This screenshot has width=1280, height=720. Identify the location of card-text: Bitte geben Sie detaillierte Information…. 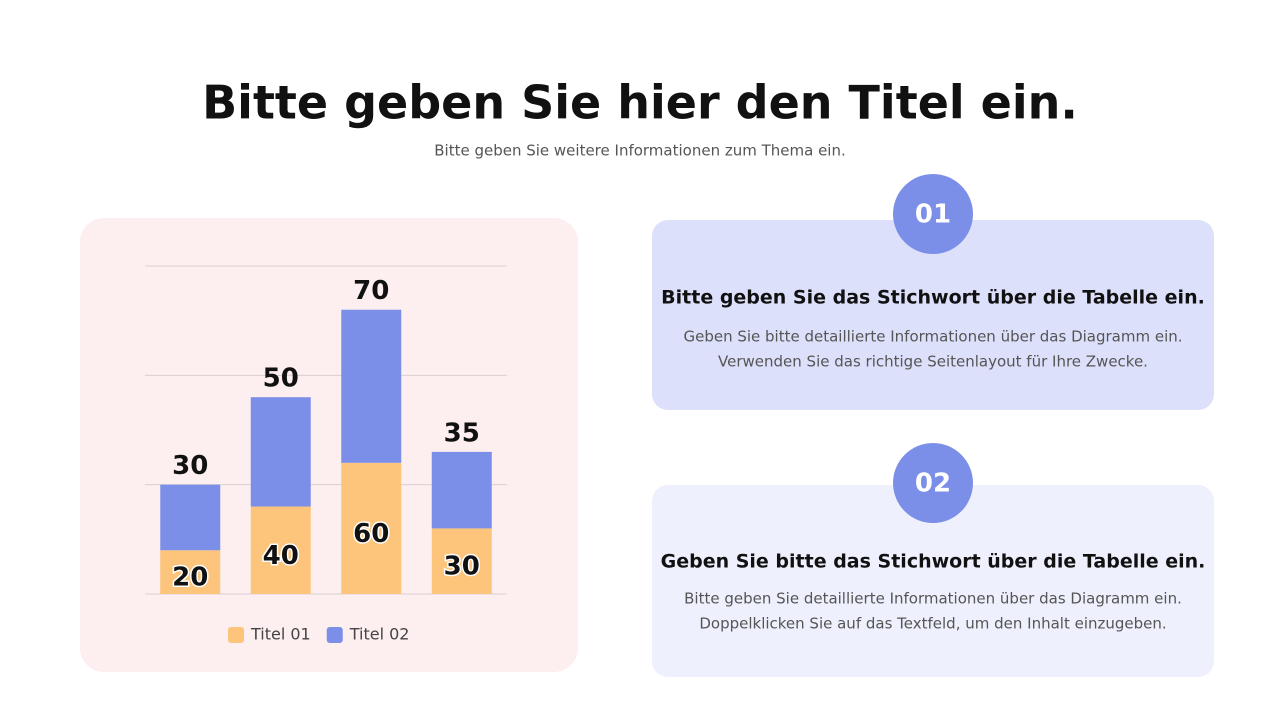
(933, 599).